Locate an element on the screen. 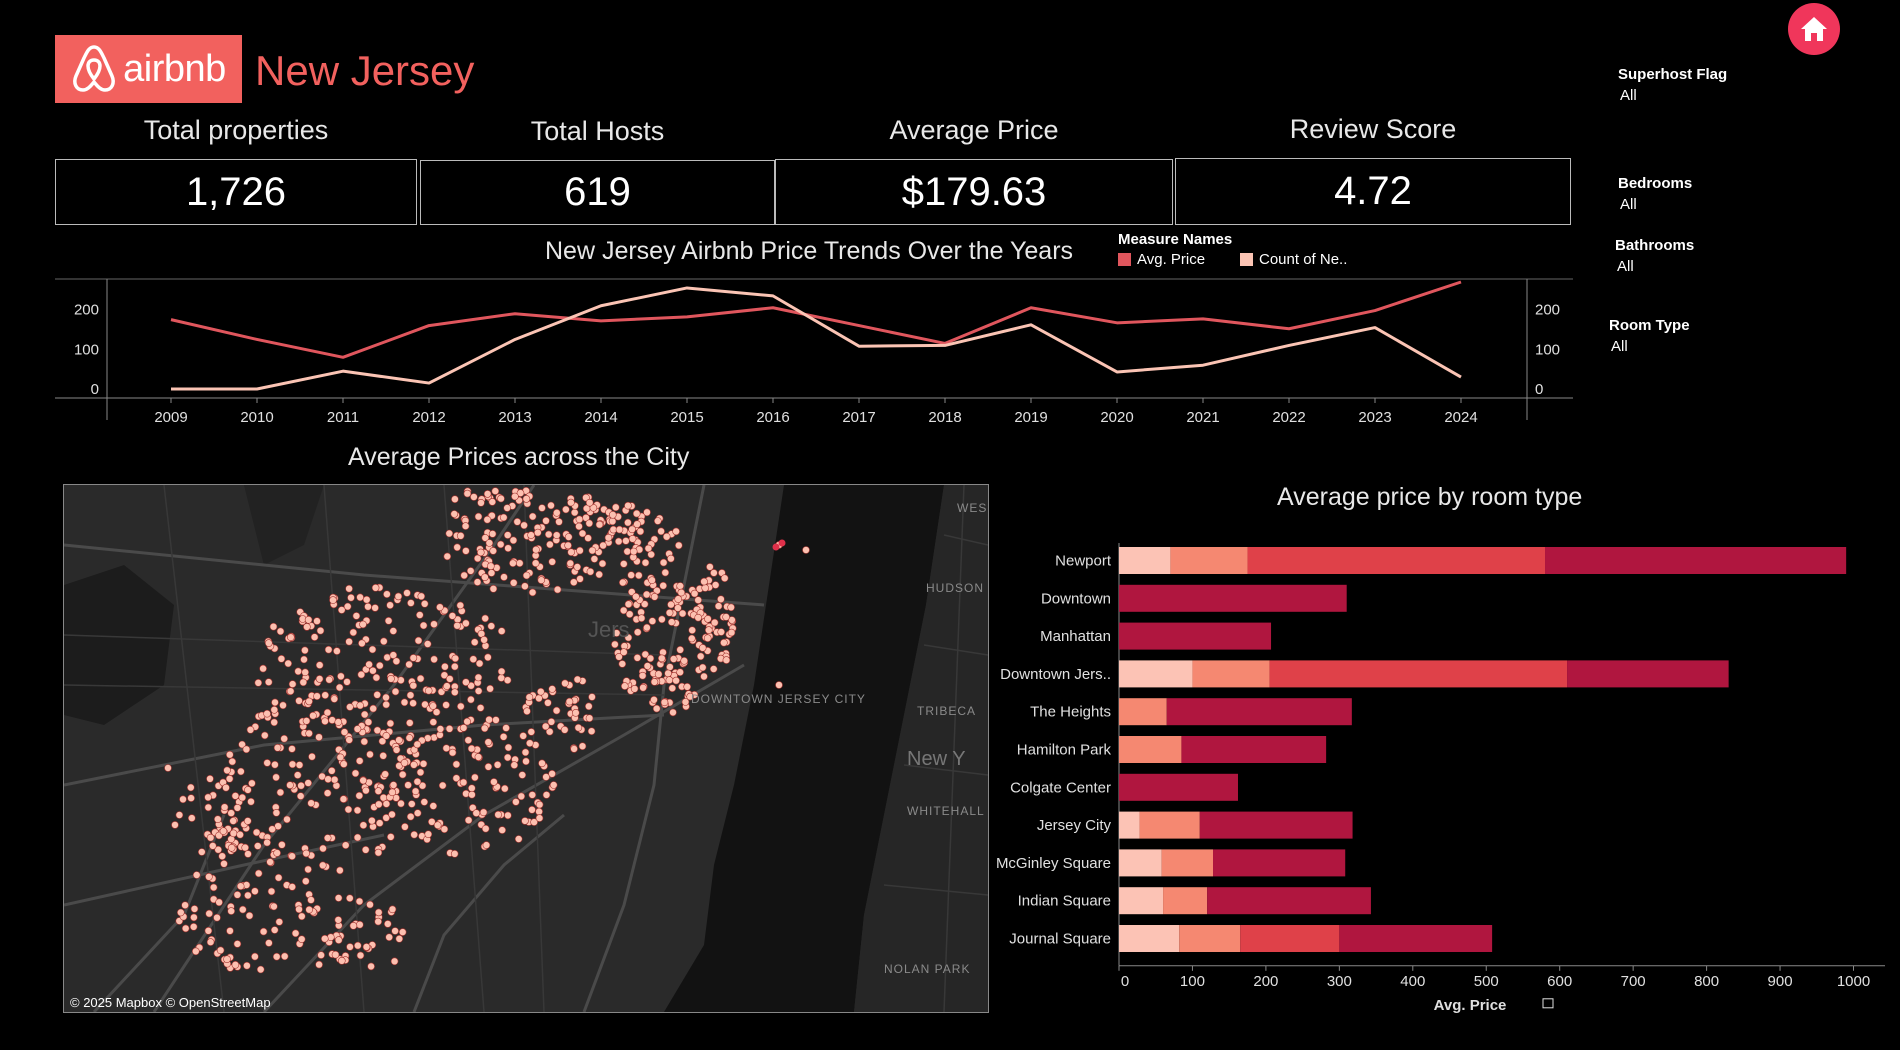  sort-icon is located at coordinates (1548, 1003).